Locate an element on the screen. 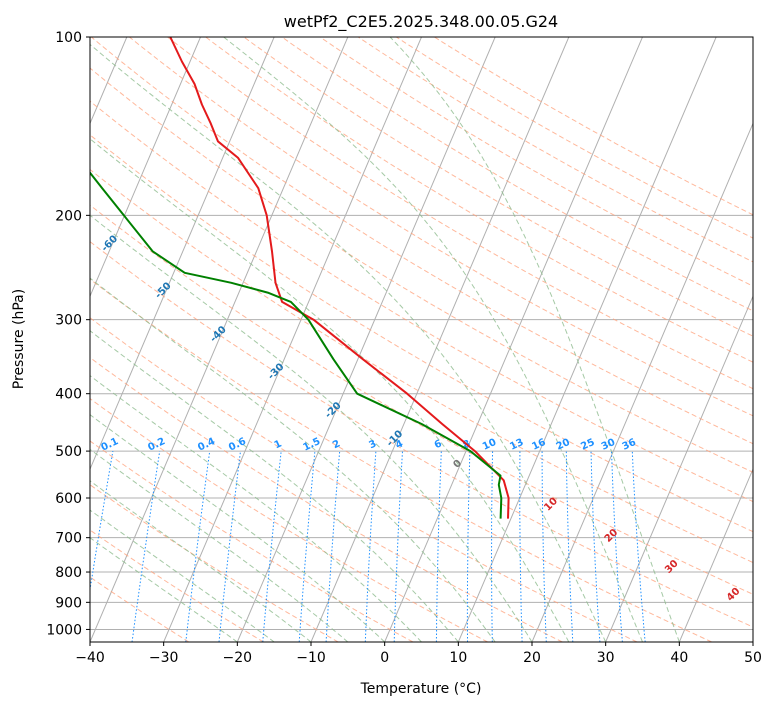  y-tick-label: 900 is located at coordinates (68, 603).